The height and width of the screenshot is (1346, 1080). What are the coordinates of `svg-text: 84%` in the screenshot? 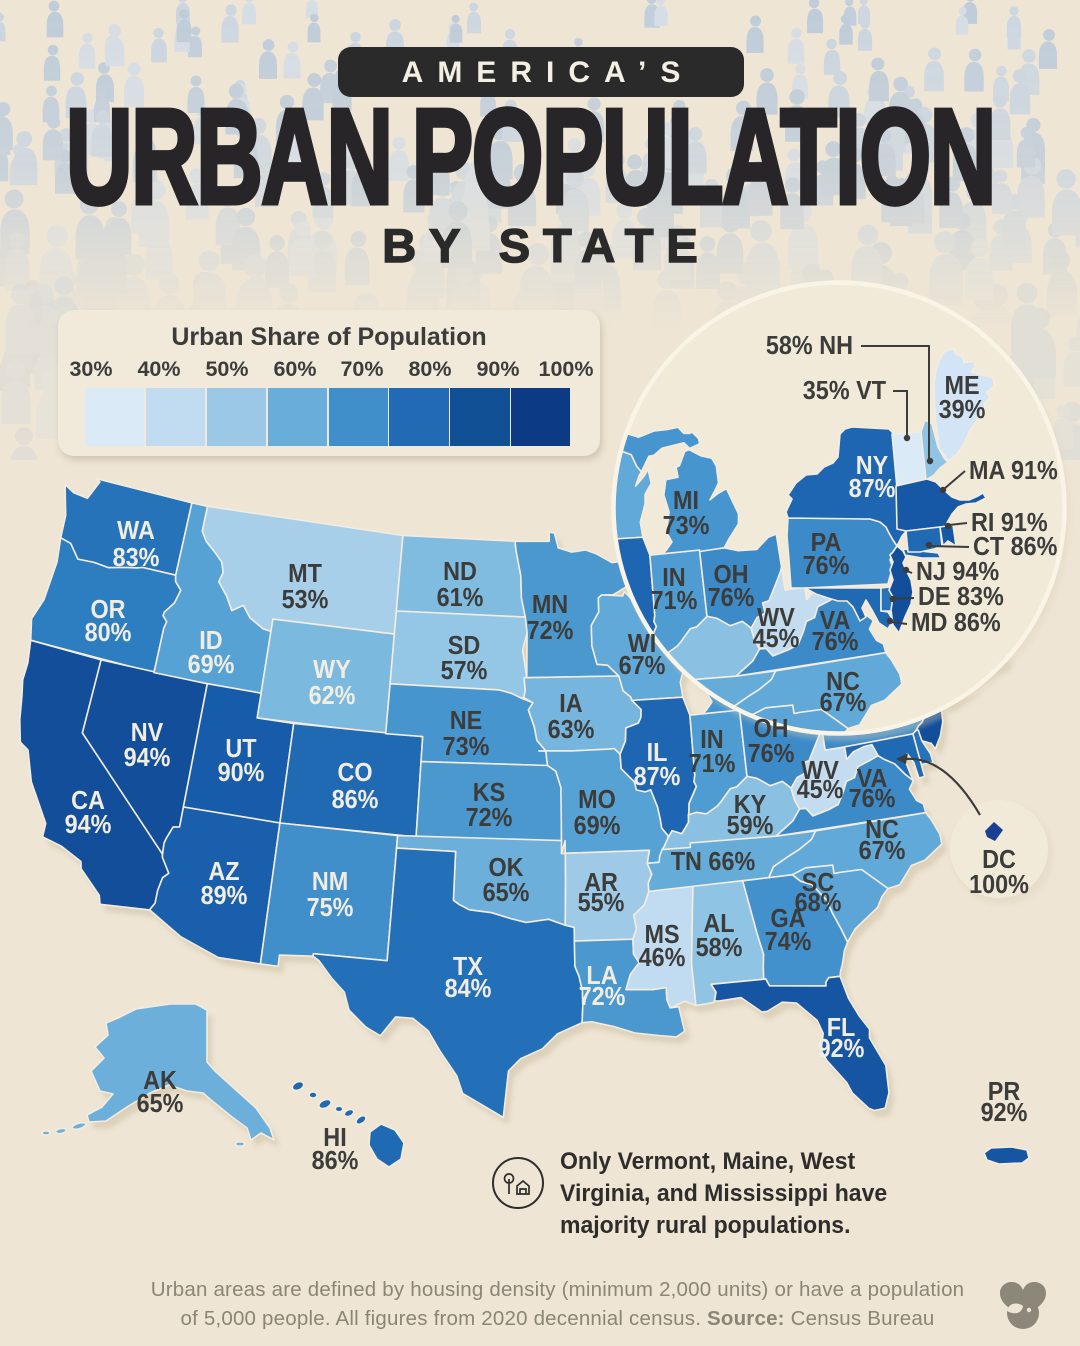 It's located at (468, 989).